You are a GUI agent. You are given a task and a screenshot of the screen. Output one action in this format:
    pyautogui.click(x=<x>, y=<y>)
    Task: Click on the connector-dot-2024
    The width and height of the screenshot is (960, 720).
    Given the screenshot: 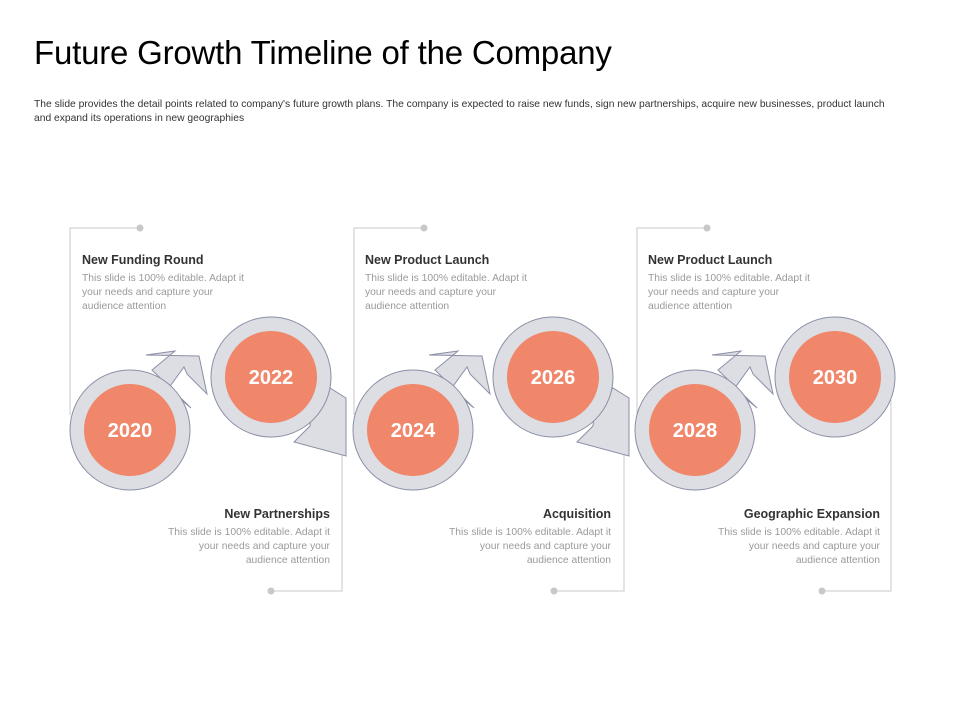 What is the action you would take?
    pyautogui.click(x=424, y=228)
    